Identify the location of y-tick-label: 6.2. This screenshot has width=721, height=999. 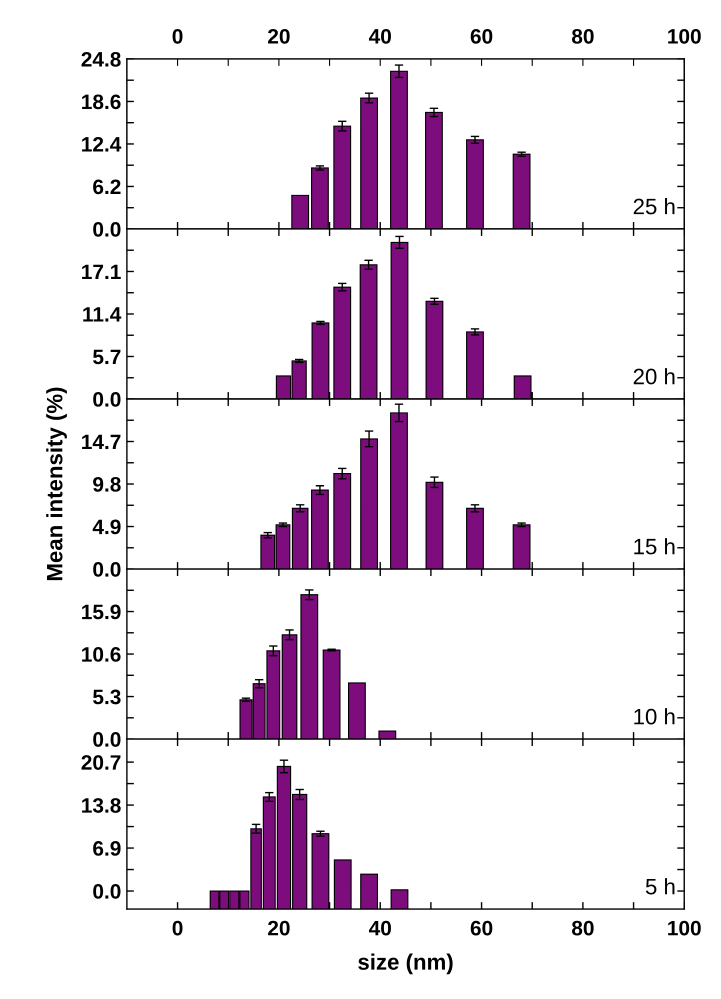
(107, 186).